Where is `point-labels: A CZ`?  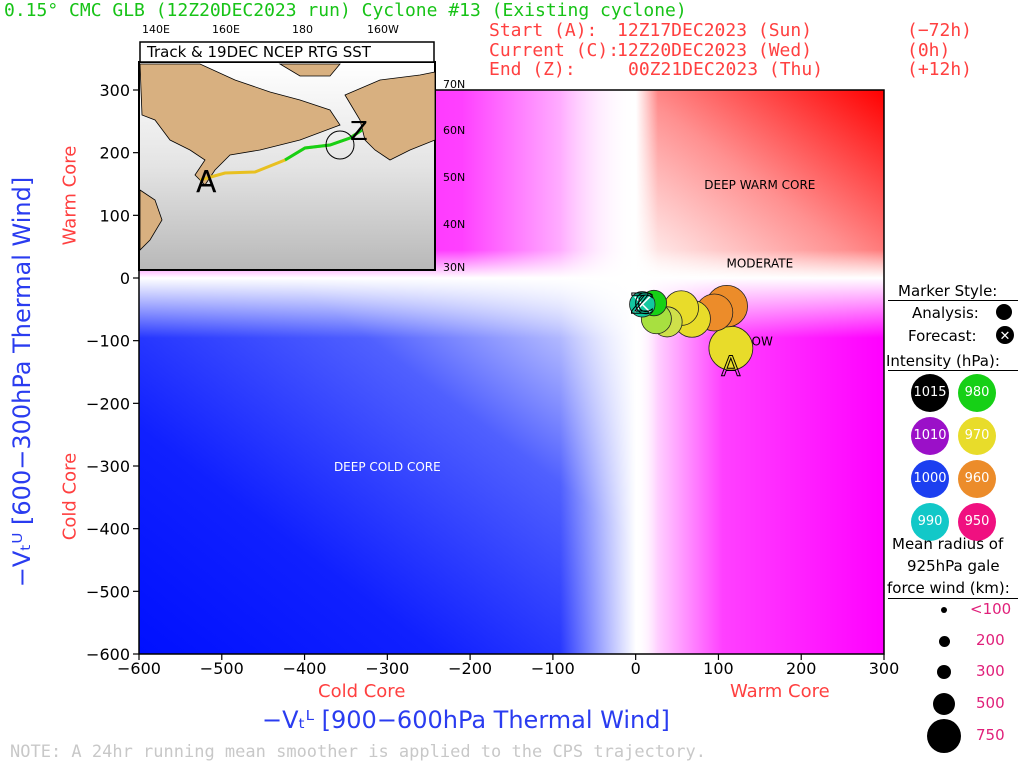
point-labels: A CZ is located at coordinates (685, 335).